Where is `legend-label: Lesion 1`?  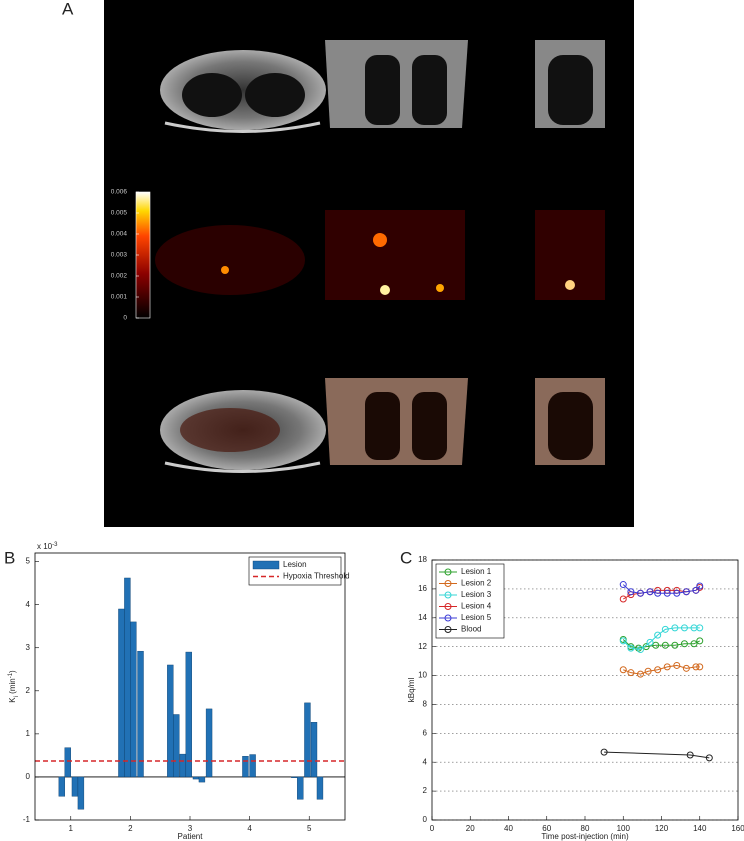 legend-label: Lesion 1 is located at coordinates (476, 571).